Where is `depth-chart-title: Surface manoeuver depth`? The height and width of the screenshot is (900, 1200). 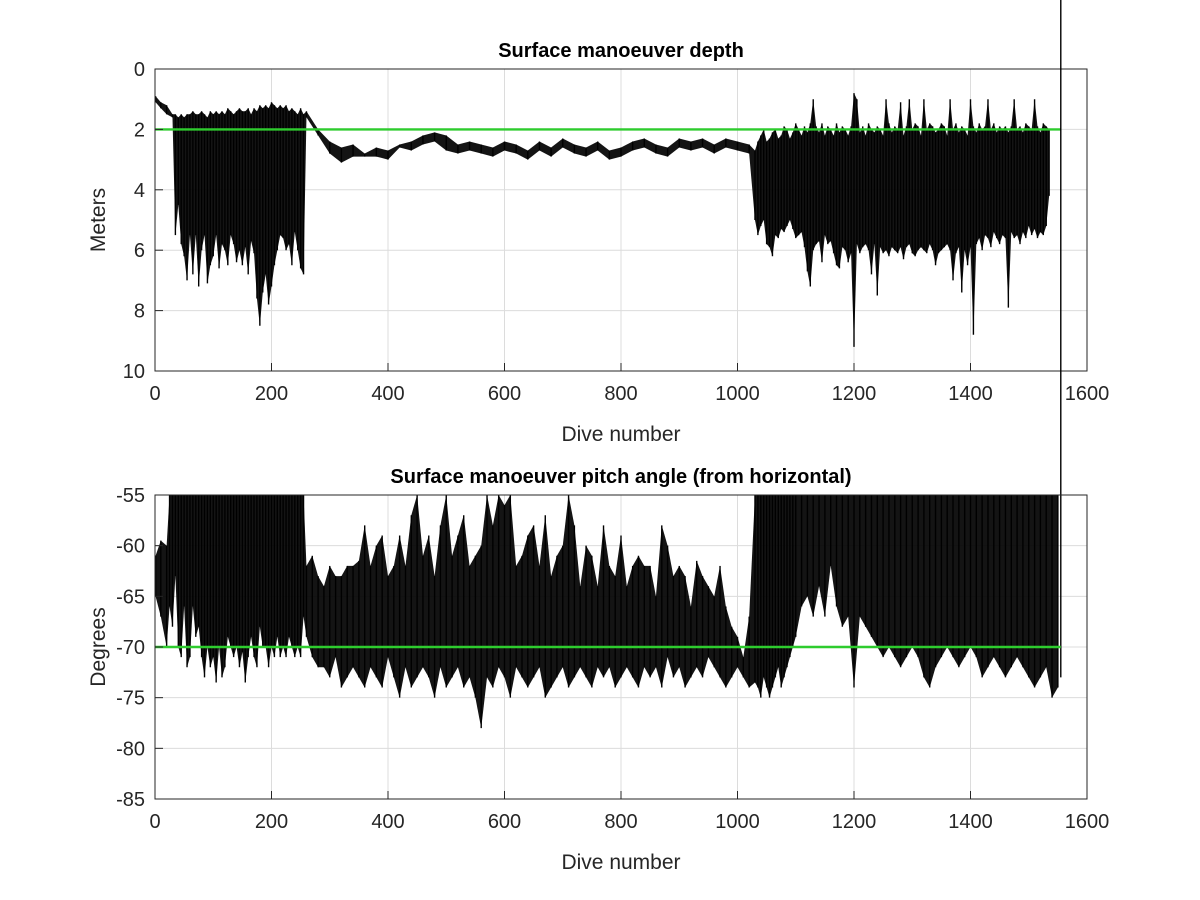 depth-chart-title: Surface manoeuver depth is located at coordinates (621, 51).